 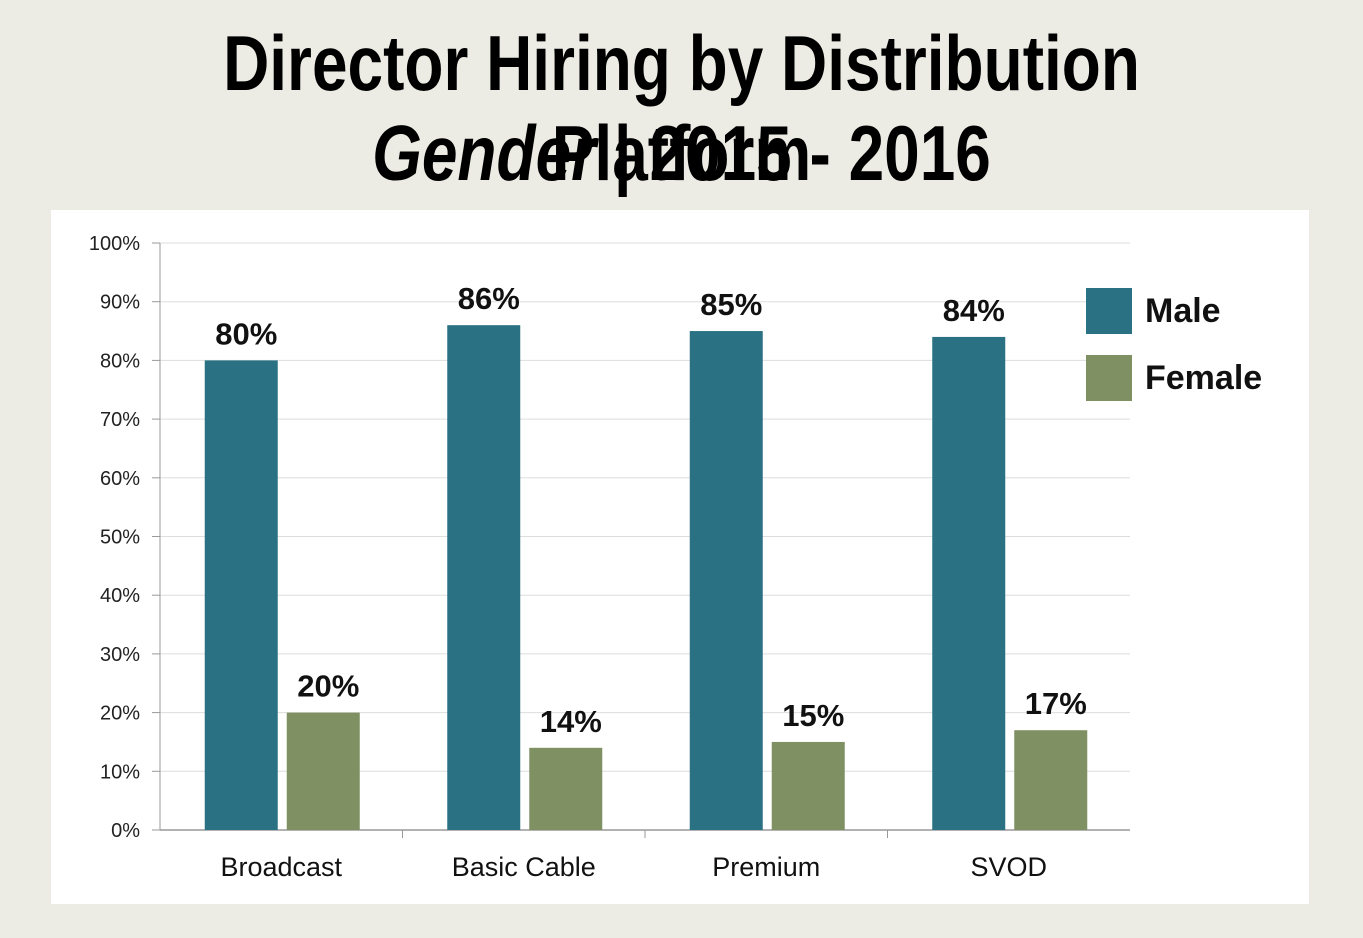 I want to click on y-tick-label: 10%, so click(x=120, y=772).